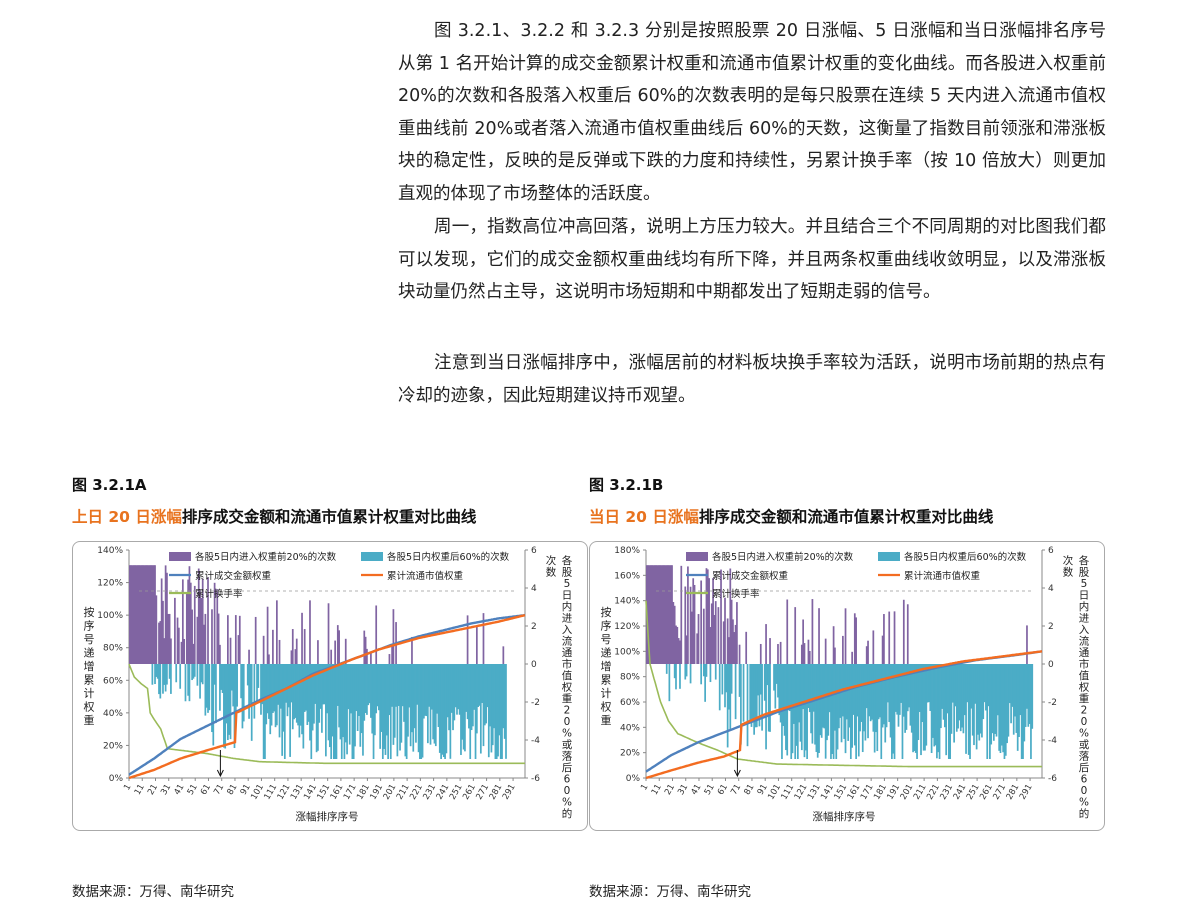 This screenshot has width=1191, height=917. I want to click on x-tick-label: 291, so click(509, 792).